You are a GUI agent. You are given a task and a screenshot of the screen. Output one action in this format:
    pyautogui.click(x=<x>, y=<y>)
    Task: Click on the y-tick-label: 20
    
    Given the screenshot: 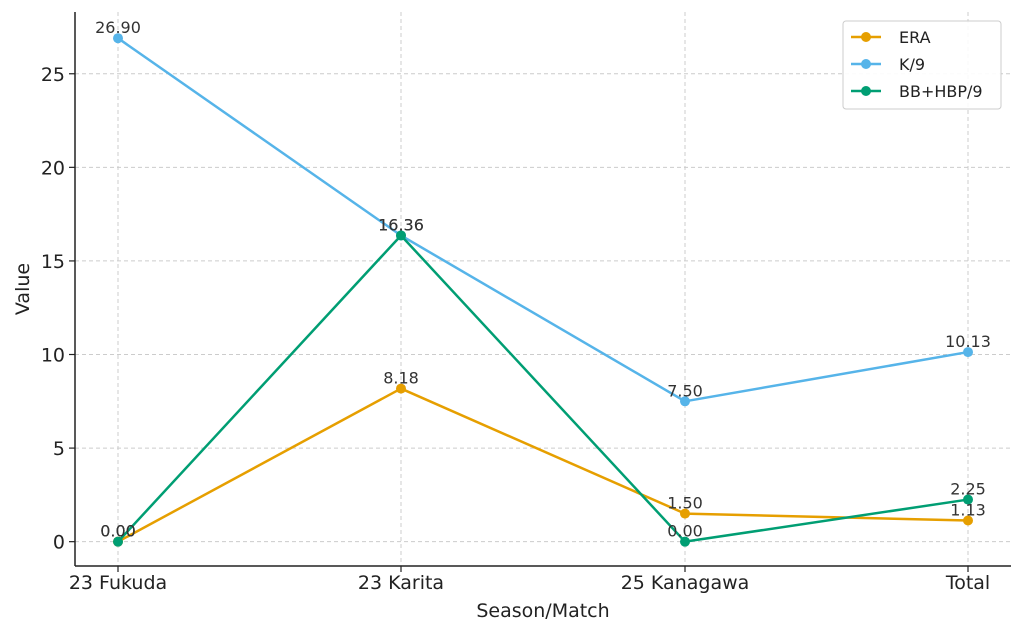 What is the action you would take?
    pyautogui.click(x=53, y=168)
    